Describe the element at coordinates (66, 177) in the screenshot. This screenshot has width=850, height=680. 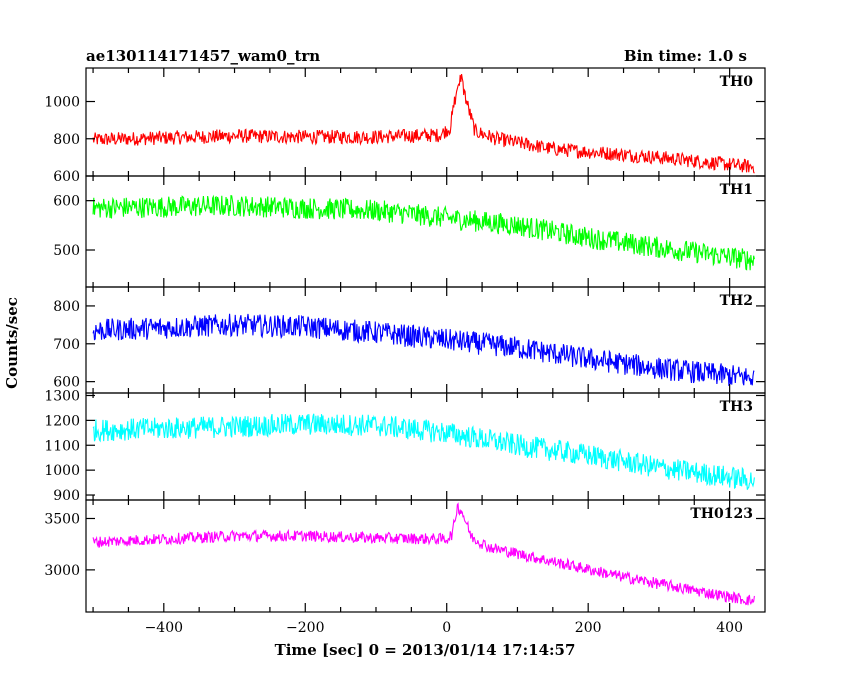
I see `y-tick-label-th0: 600` at that location.